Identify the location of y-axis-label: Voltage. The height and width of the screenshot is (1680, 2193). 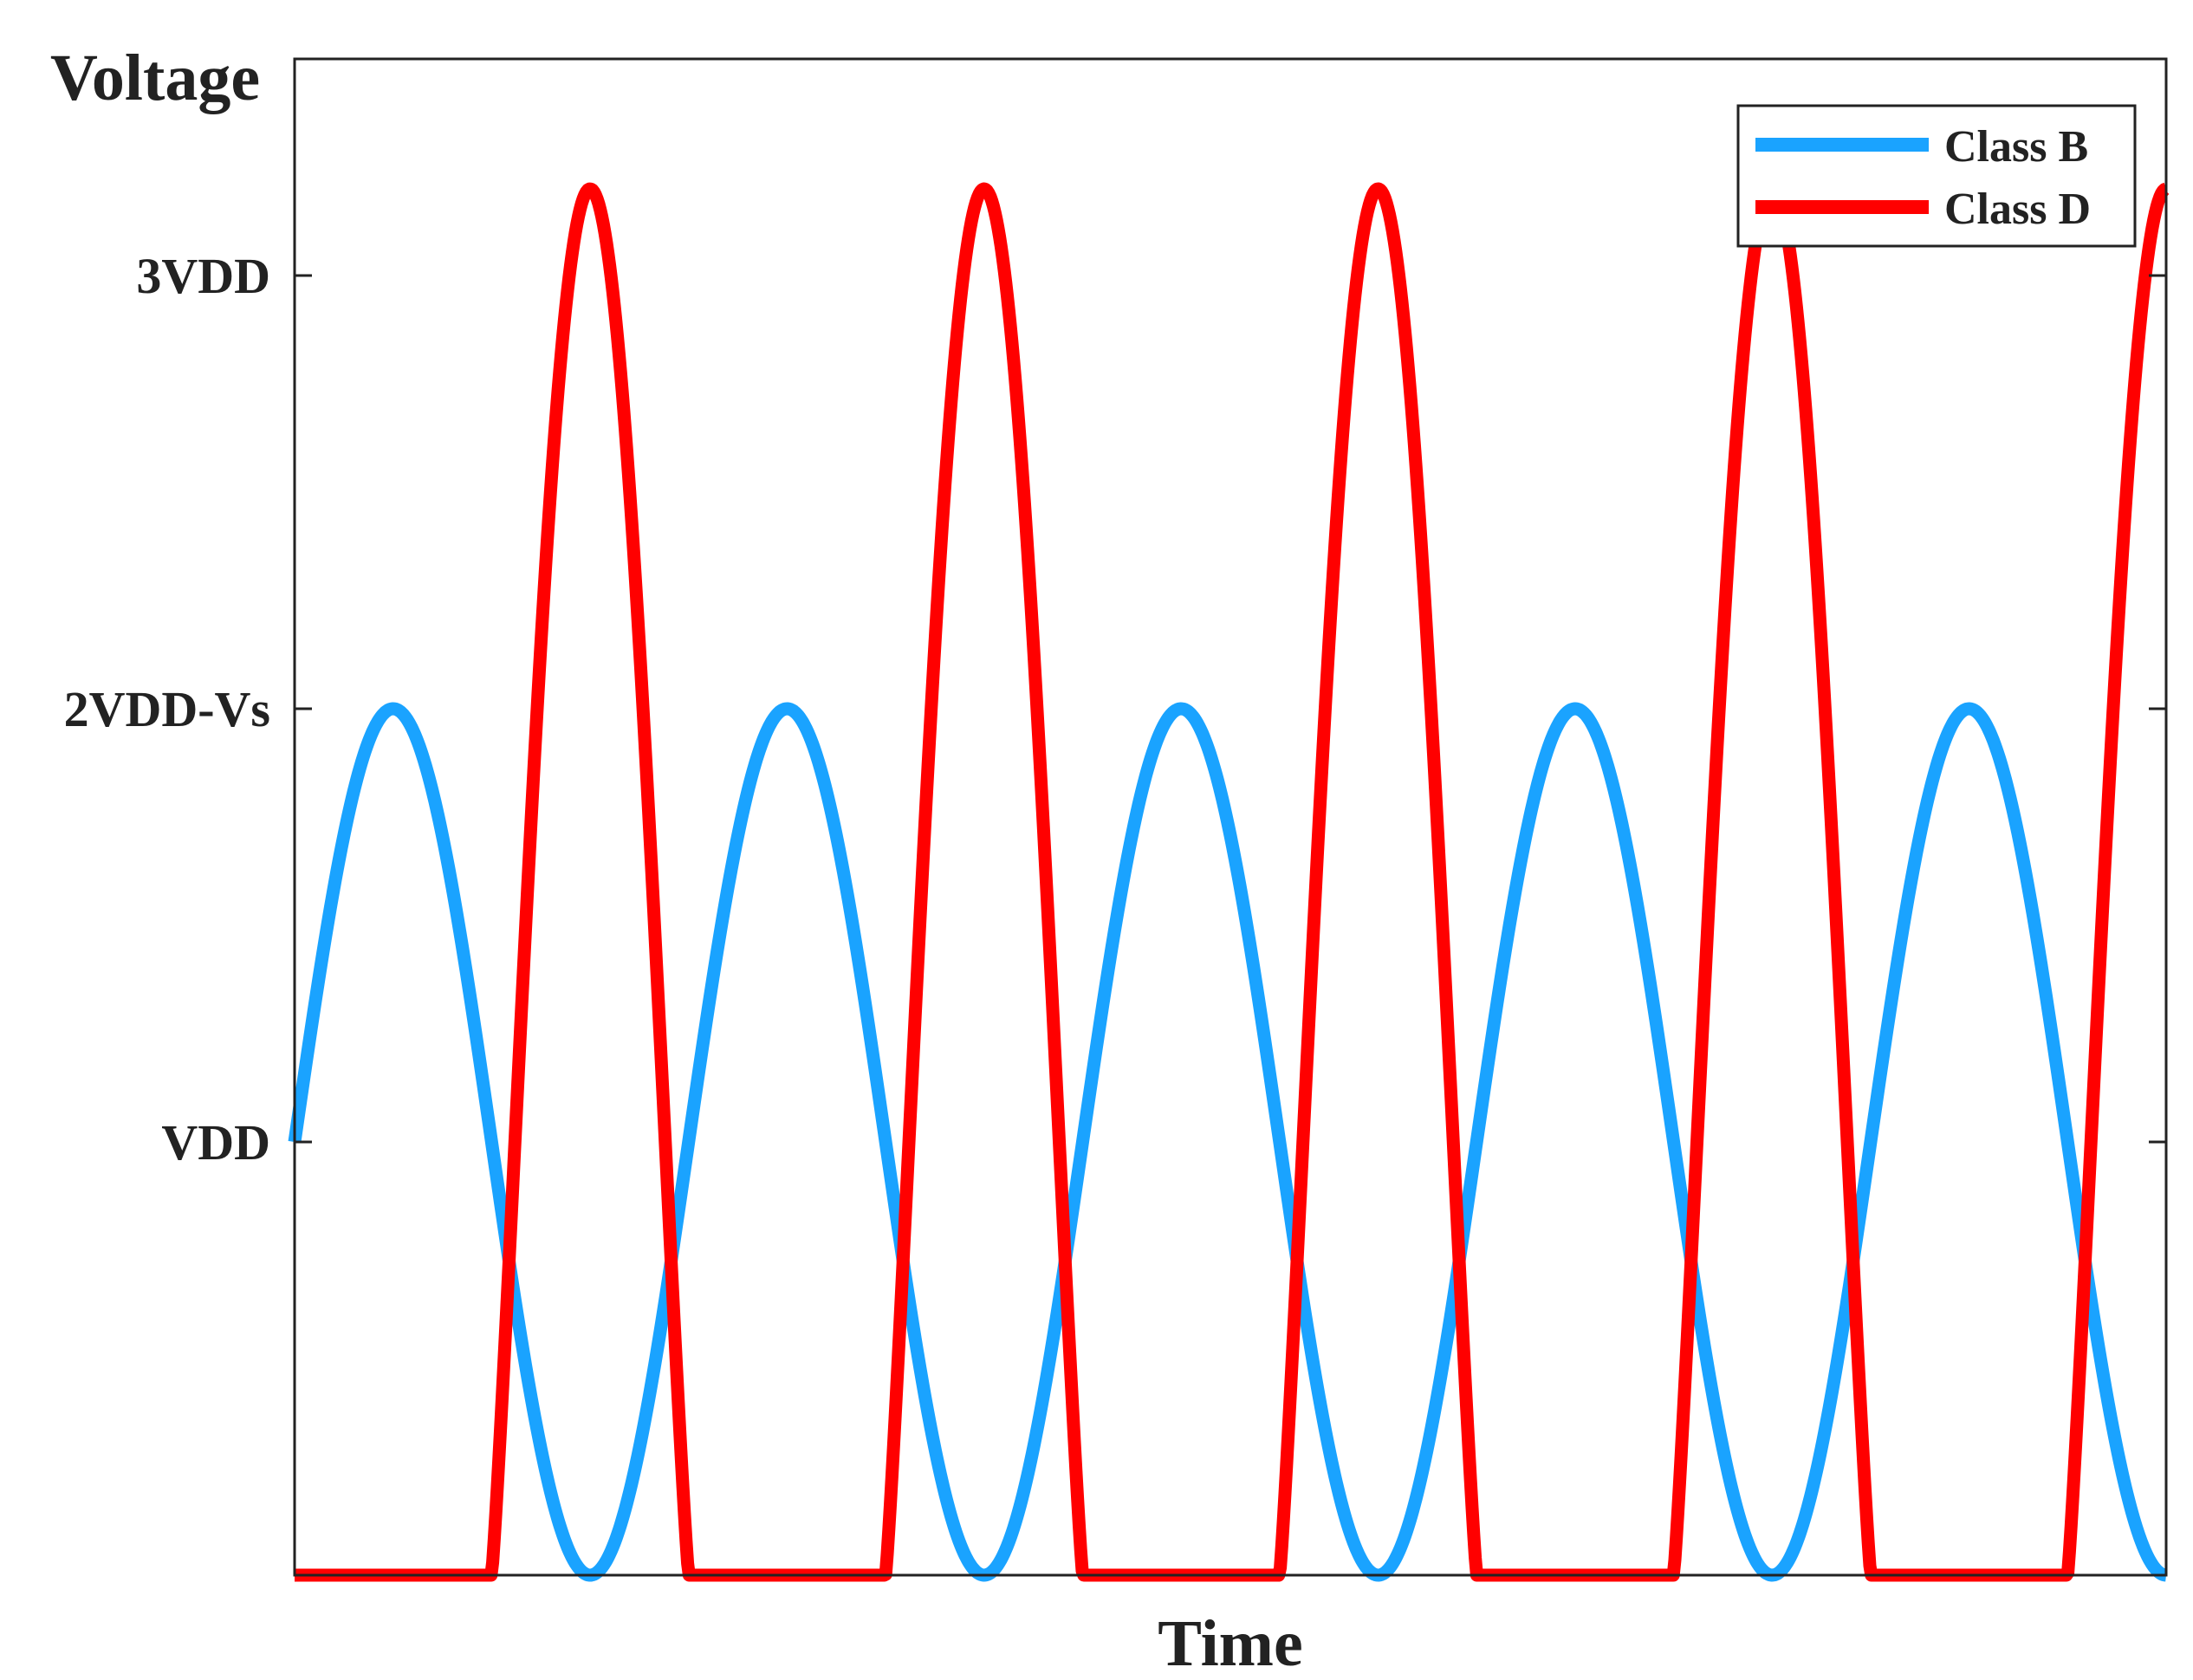
(155, 78).